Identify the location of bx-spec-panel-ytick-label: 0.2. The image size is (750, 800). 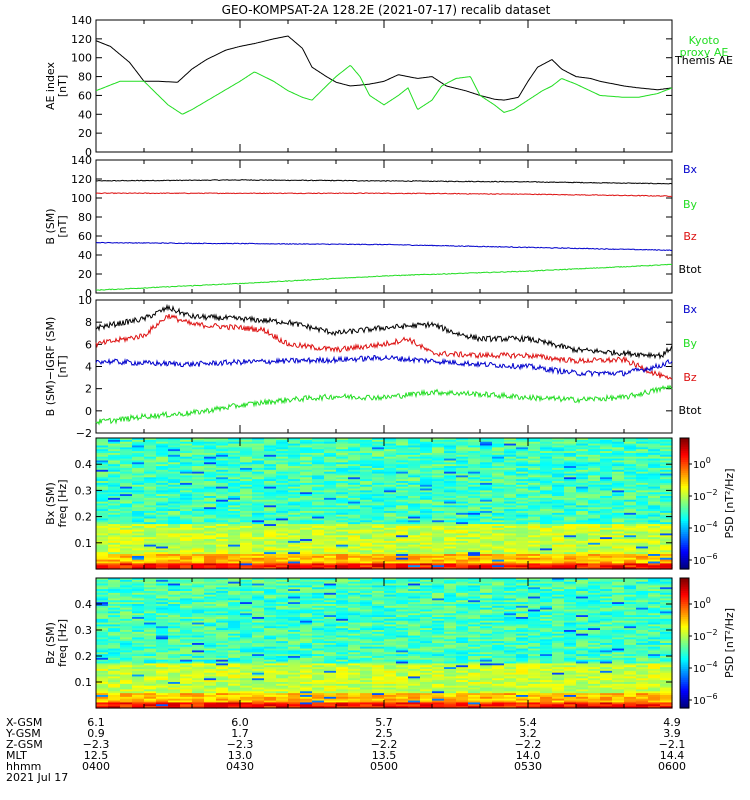
(84, 517).